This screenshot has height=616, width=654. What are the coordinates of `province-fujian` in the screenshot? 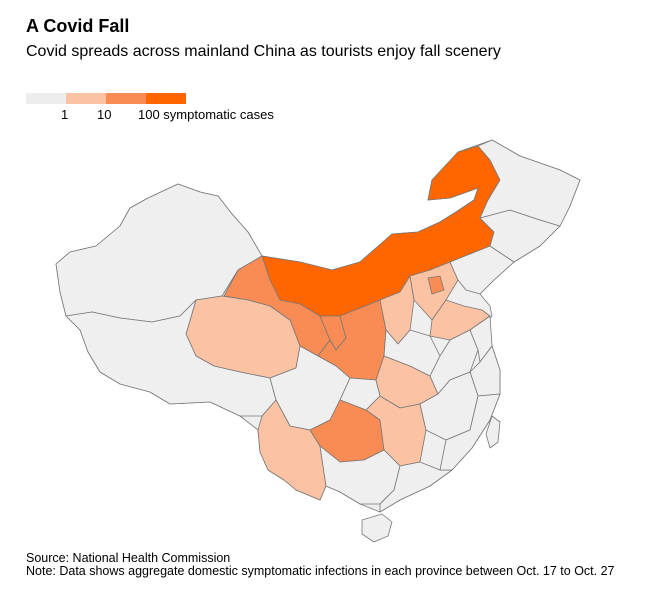 It's located at (470, 432).